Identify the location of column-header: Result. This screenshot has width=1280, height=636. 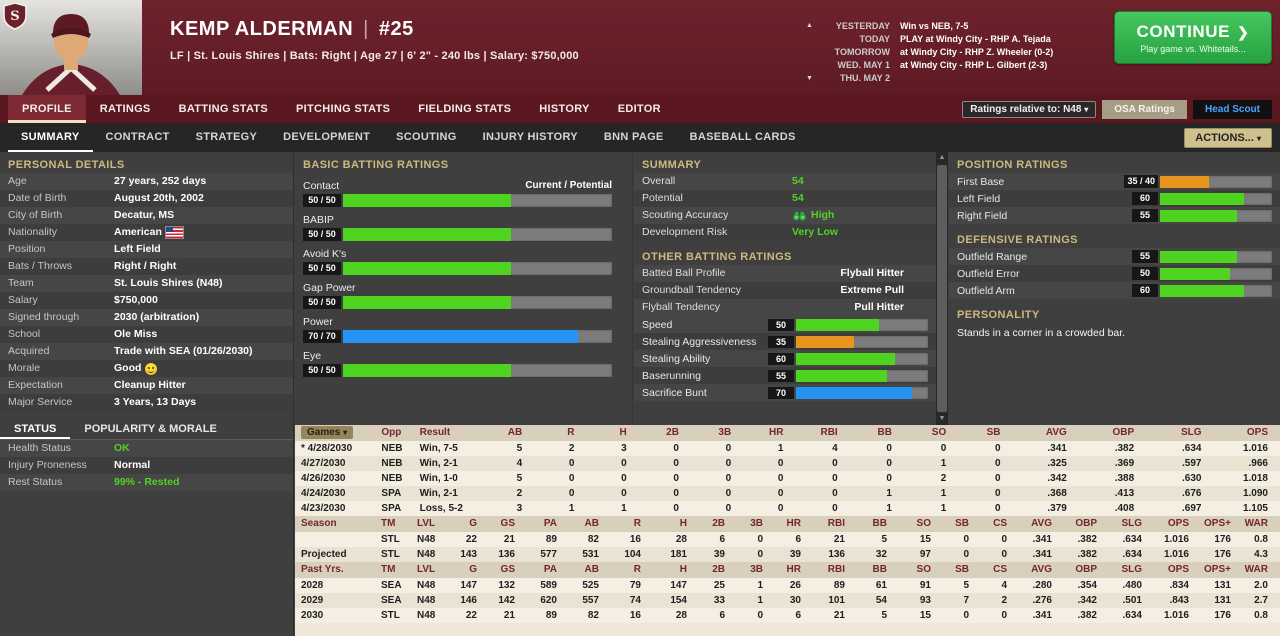
(450, 433).